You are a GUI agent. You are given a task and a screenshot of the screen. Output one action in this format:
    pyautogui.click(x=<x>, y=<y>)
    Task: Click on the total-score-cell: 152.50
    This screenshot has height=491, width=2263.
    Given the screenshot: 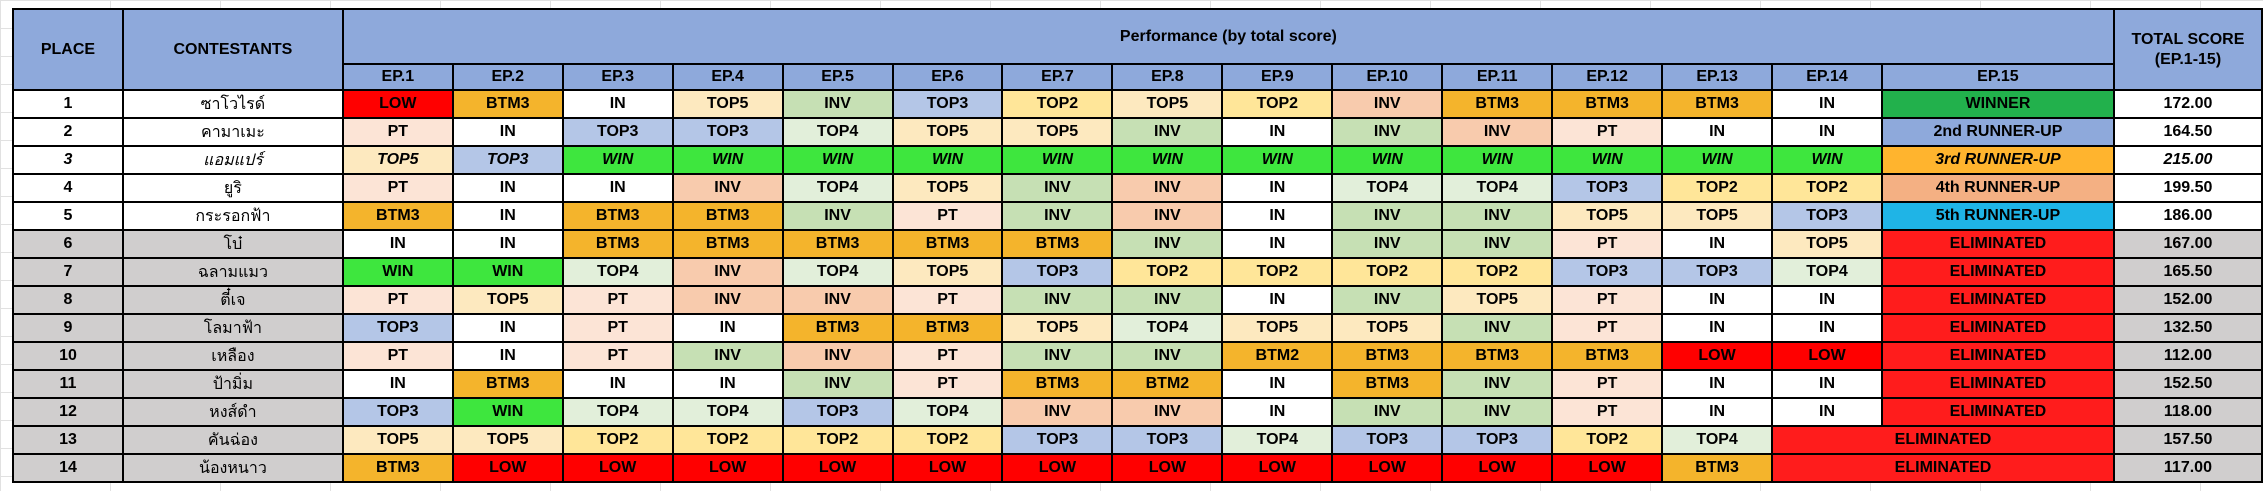 What is the action you would take?
    pyautogui.click(x=2187, y=384)
    